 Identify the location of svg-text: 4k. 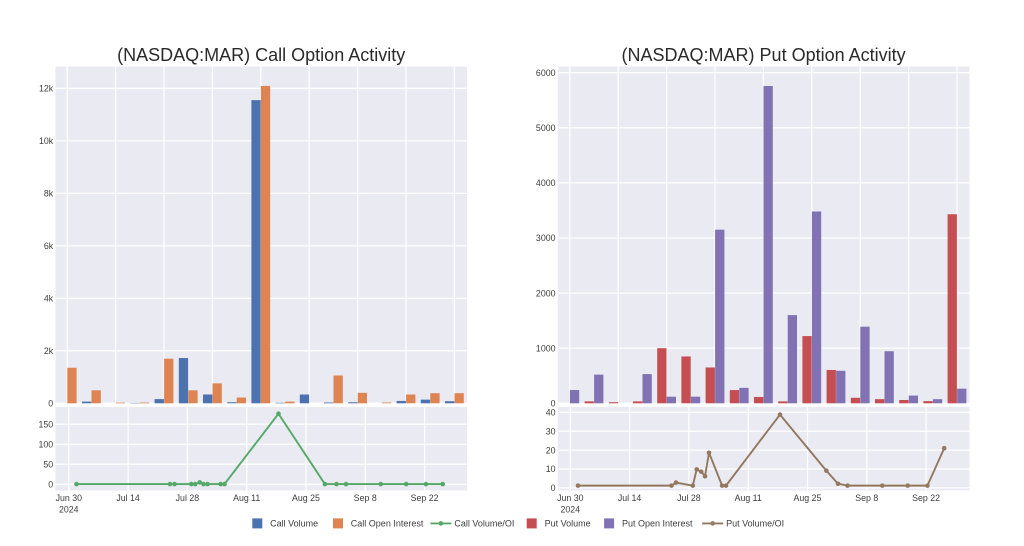
(49, 299).